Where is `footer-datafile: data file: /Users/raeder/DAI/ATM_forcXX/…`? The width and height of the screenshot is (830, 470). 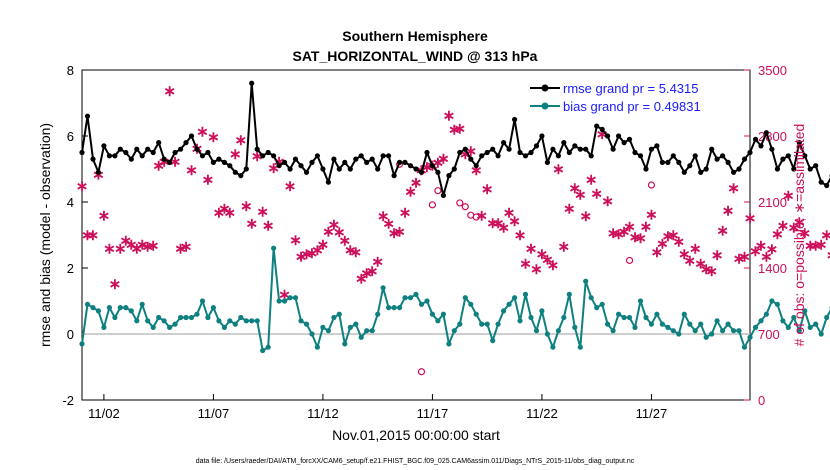
footer-datafile: data file: /Users/raeder/DAI/ATM_forcXX/… is located at coordinates (415, 461).